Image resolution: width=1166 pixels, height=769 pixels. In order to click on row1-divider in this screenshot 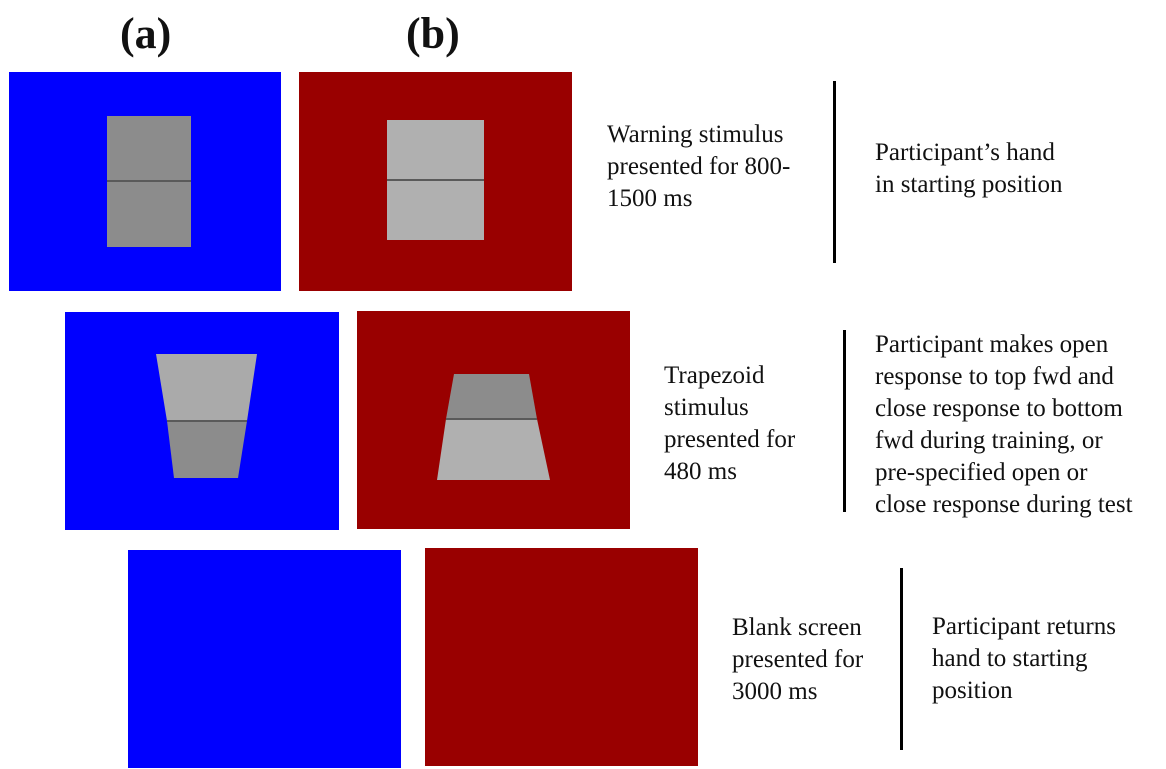, I will do `click(834, 172)`.